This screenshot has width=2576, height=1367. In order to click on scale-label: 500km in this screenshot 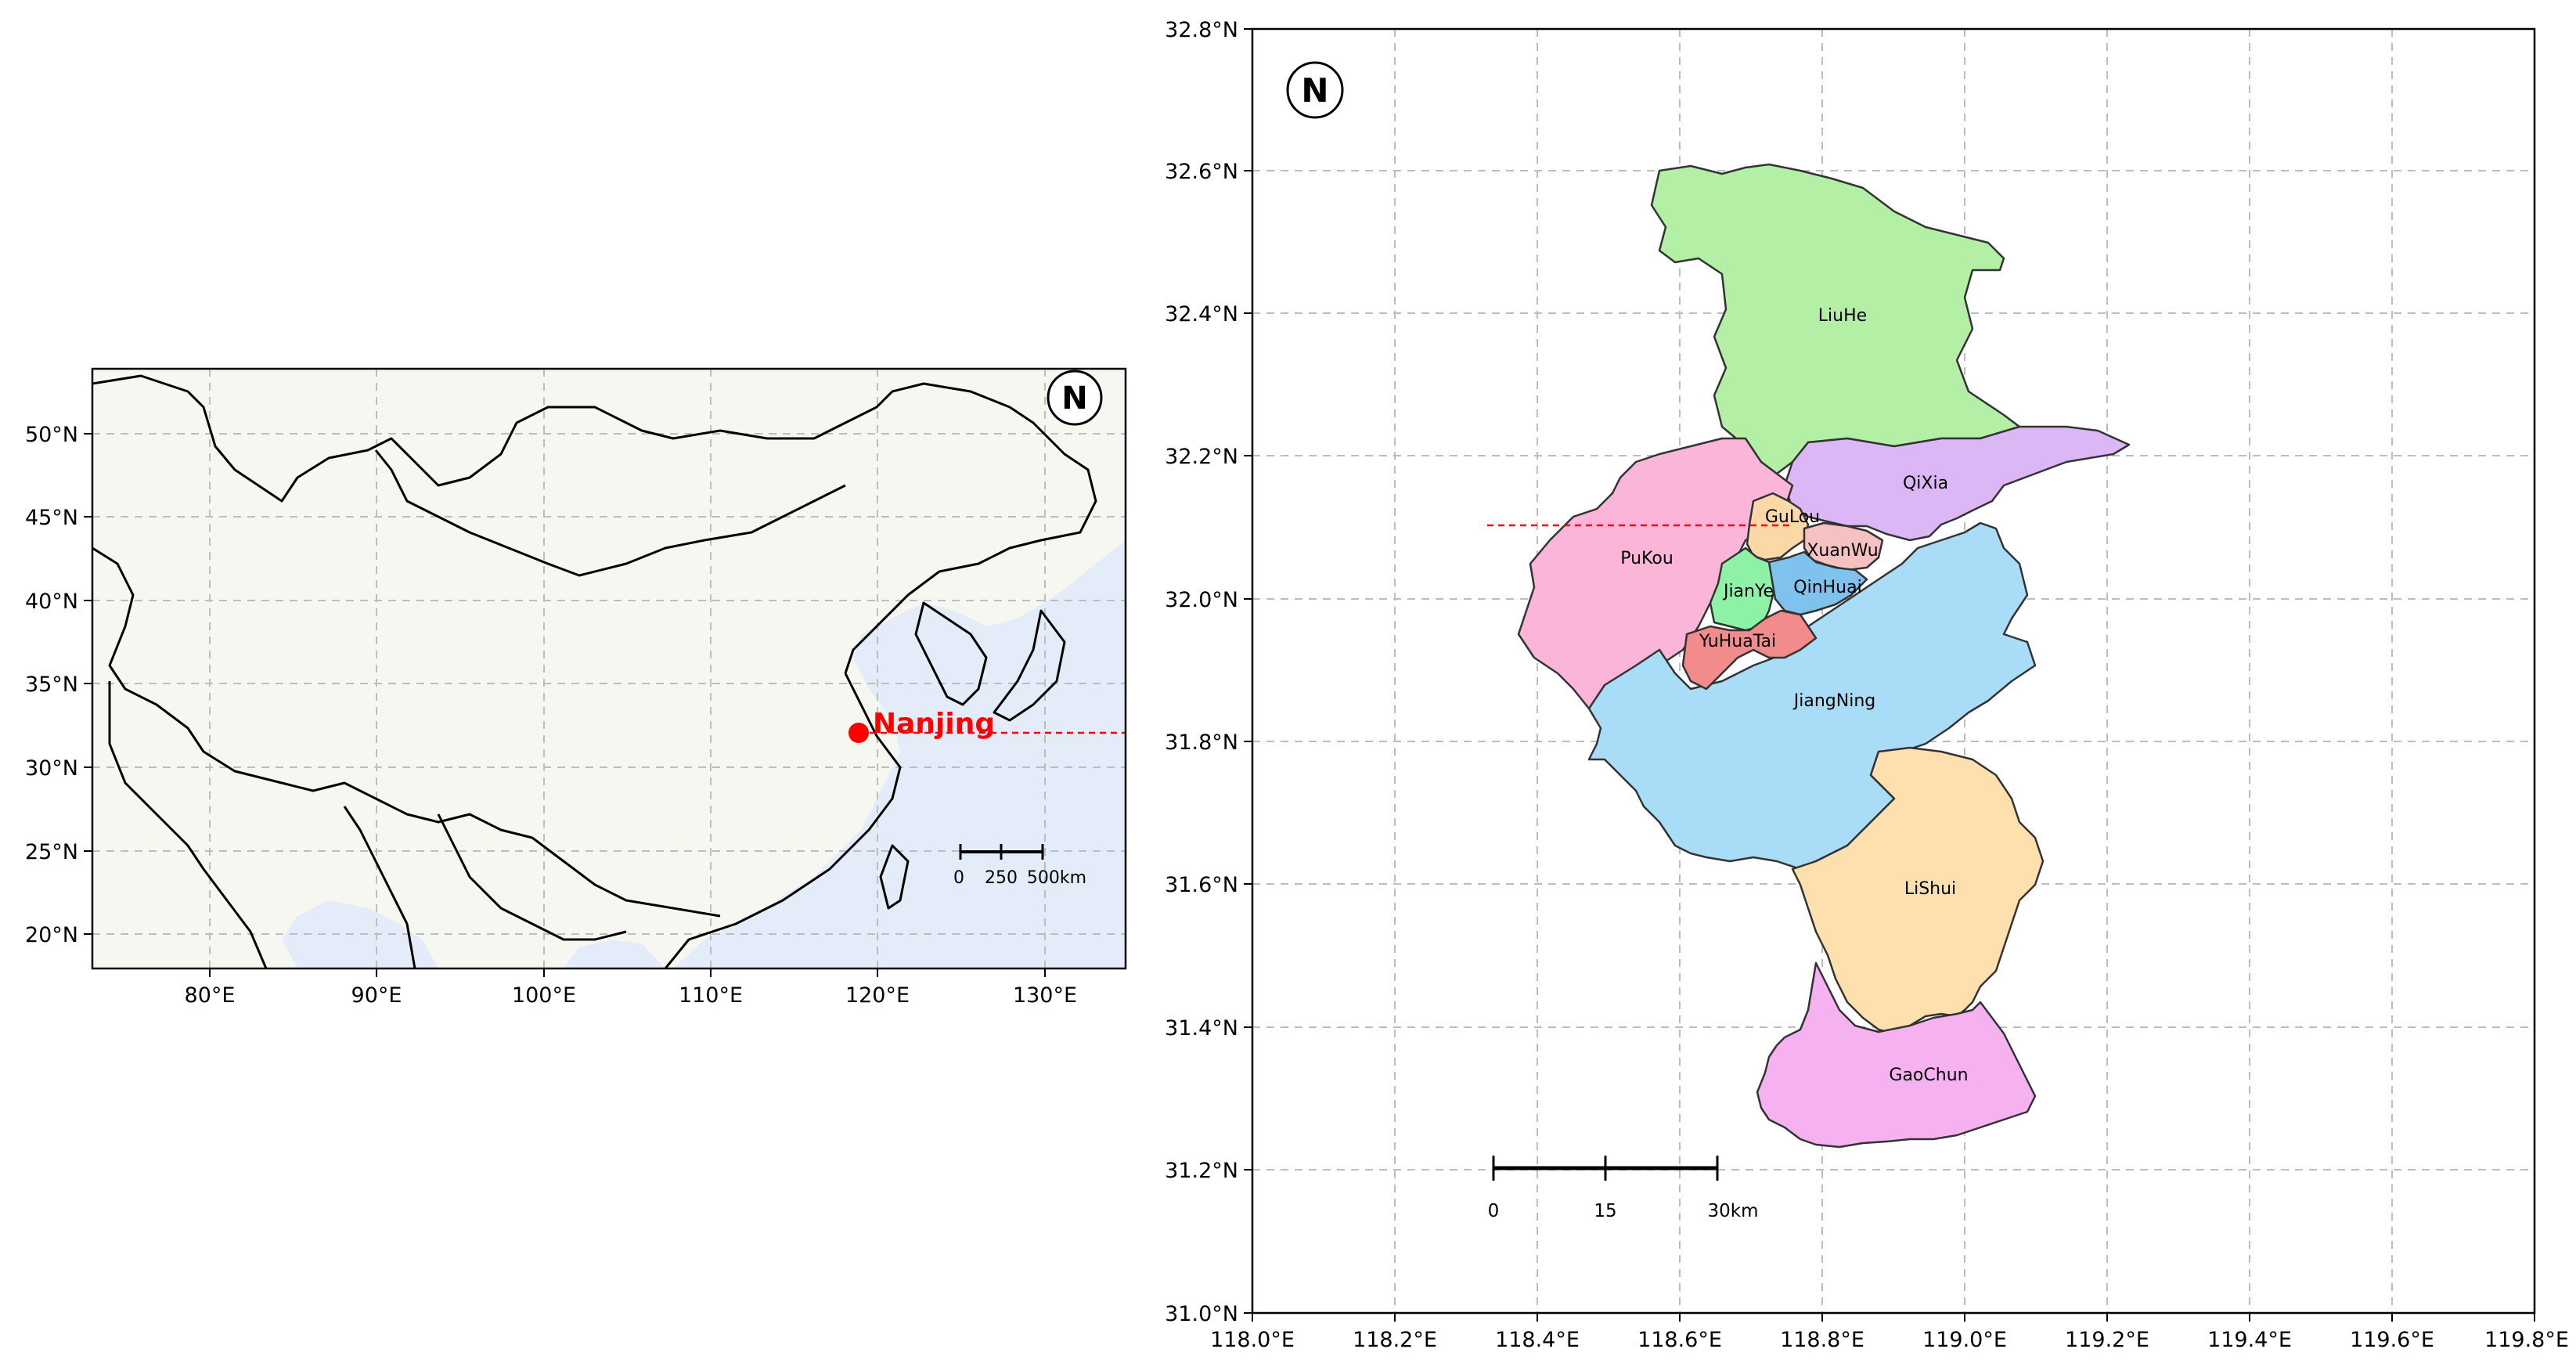, I will do `click(1056, 878)`.